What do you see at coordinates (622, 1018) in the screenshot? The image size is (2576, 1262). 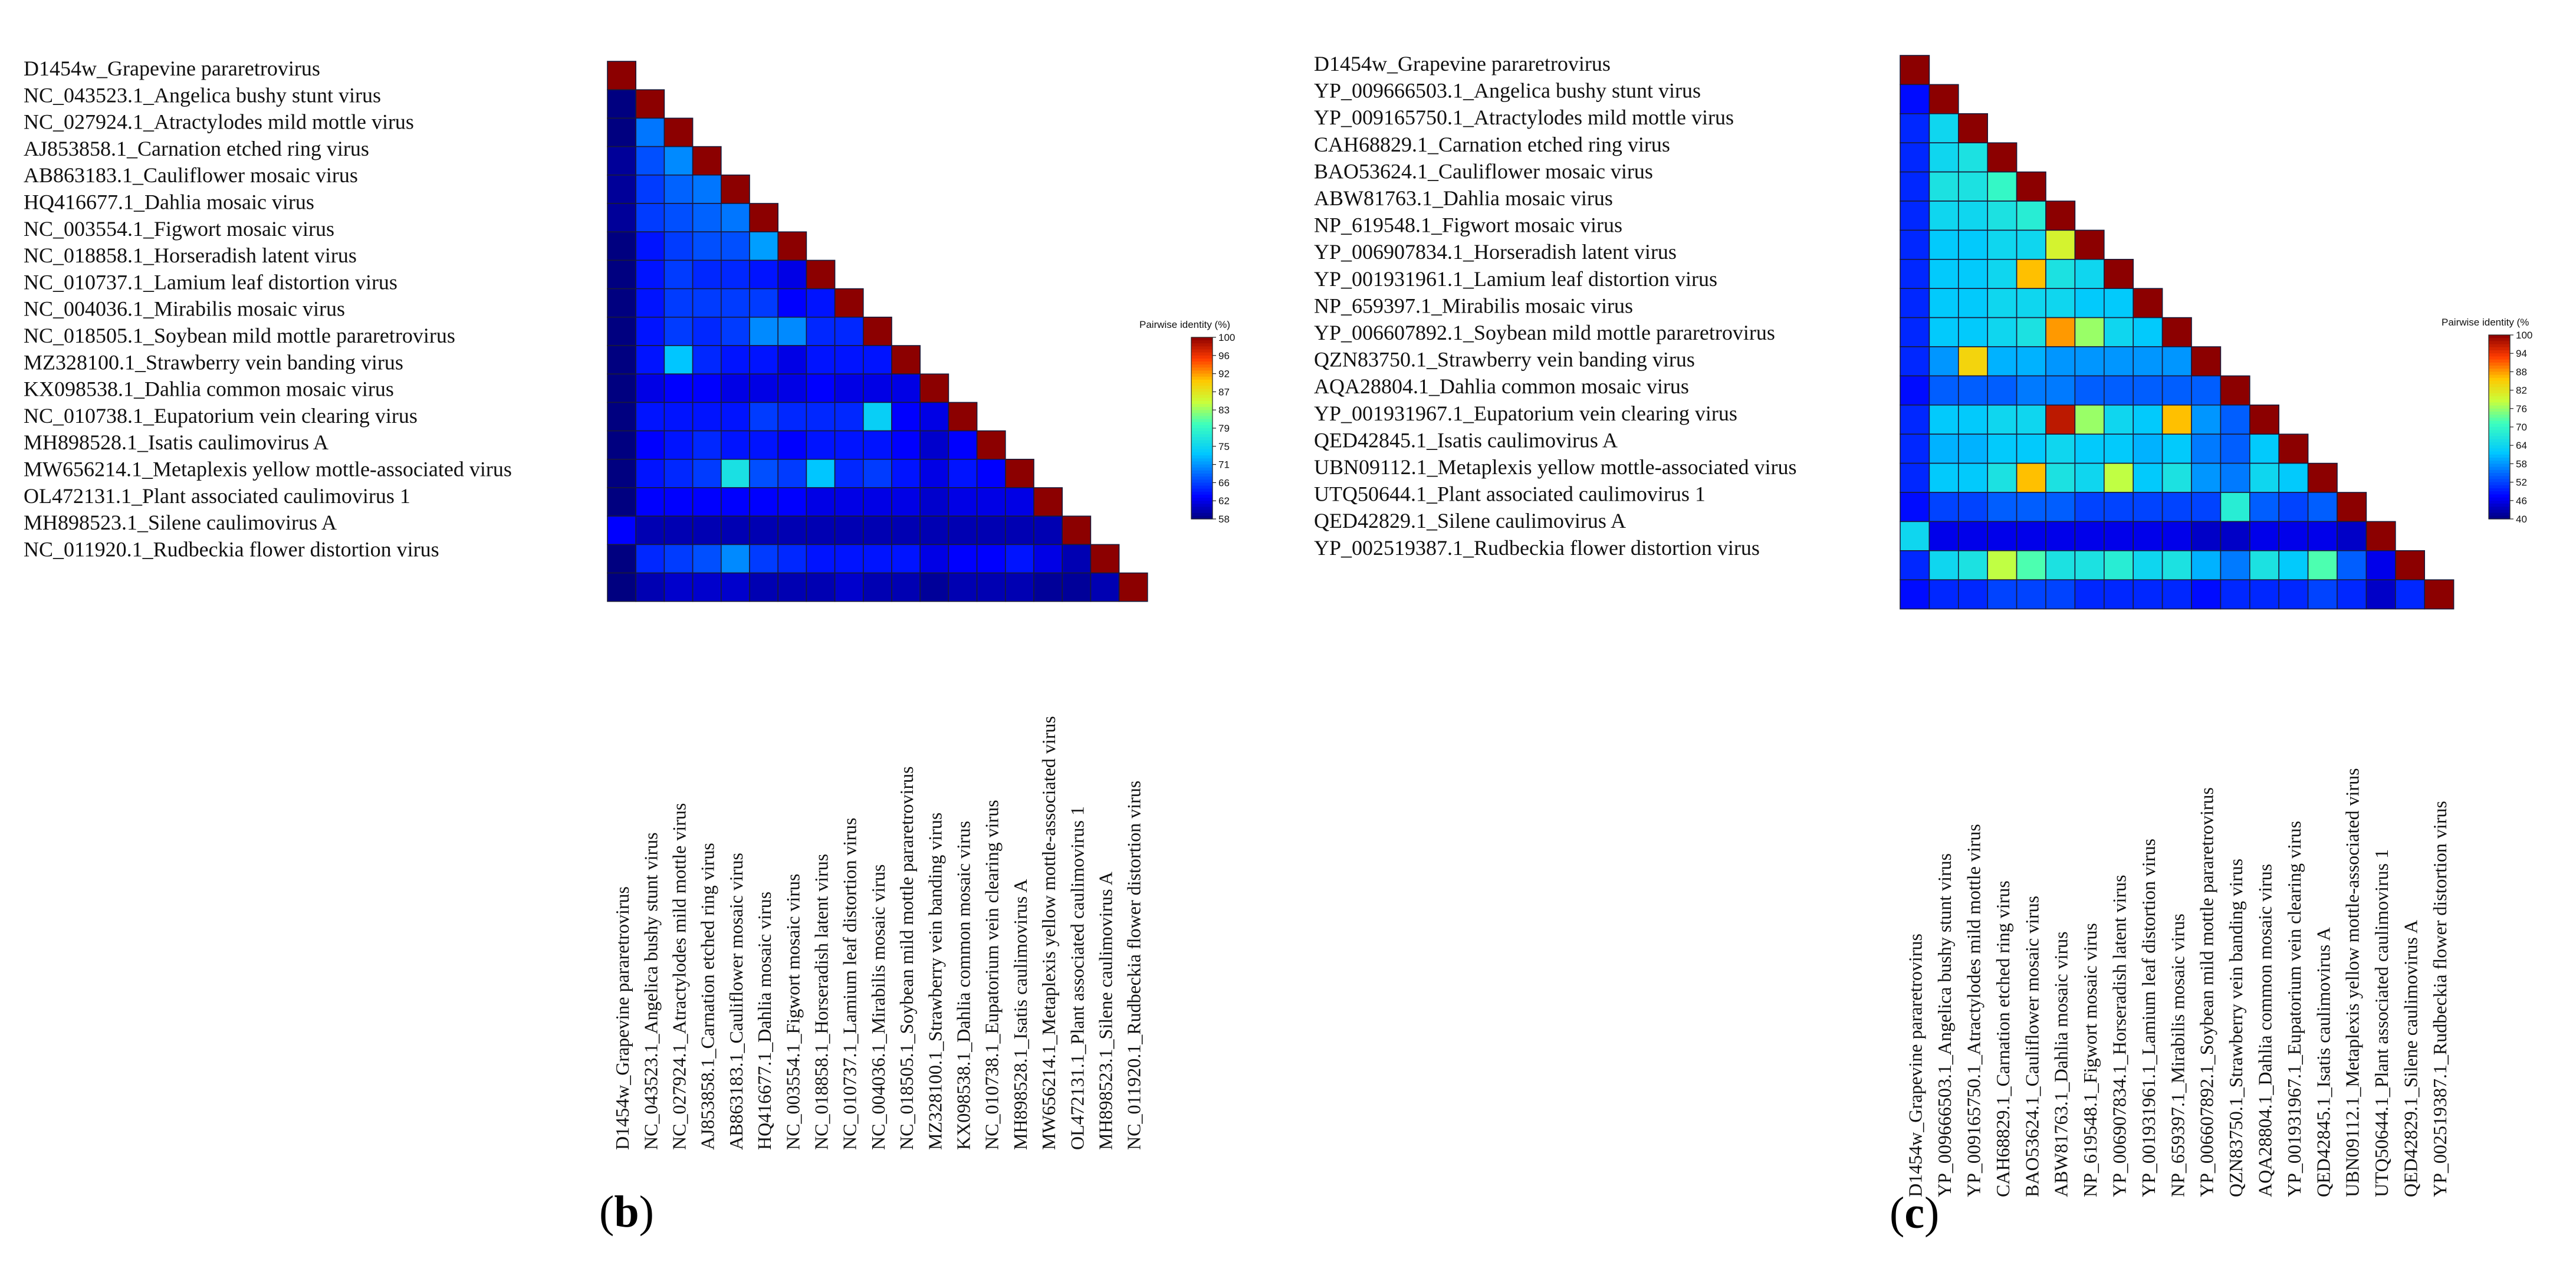 I see `column-label: D1454w_Grapevine pararetrovirus` at bounding box center [622, 1018].